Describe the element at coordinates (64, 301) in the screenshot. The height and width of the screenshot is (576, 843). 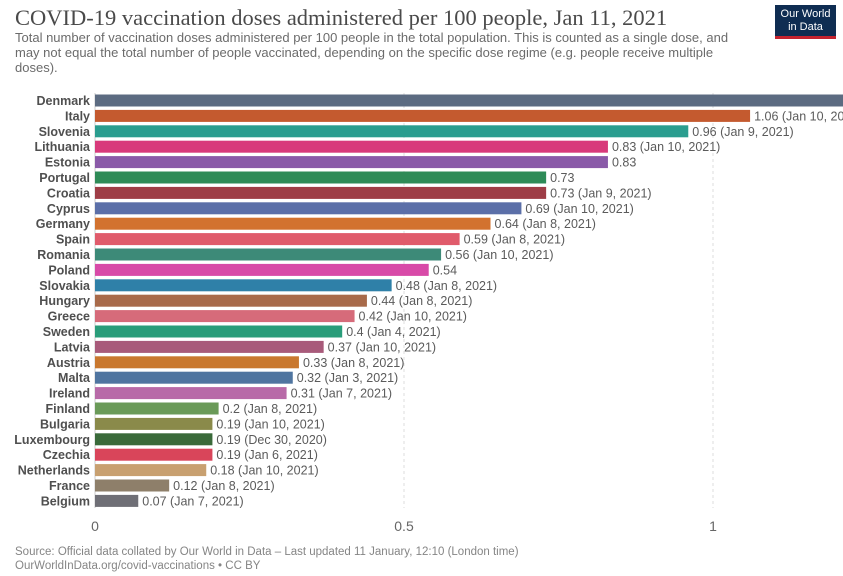
I see `category-label: Hungary` at that location.